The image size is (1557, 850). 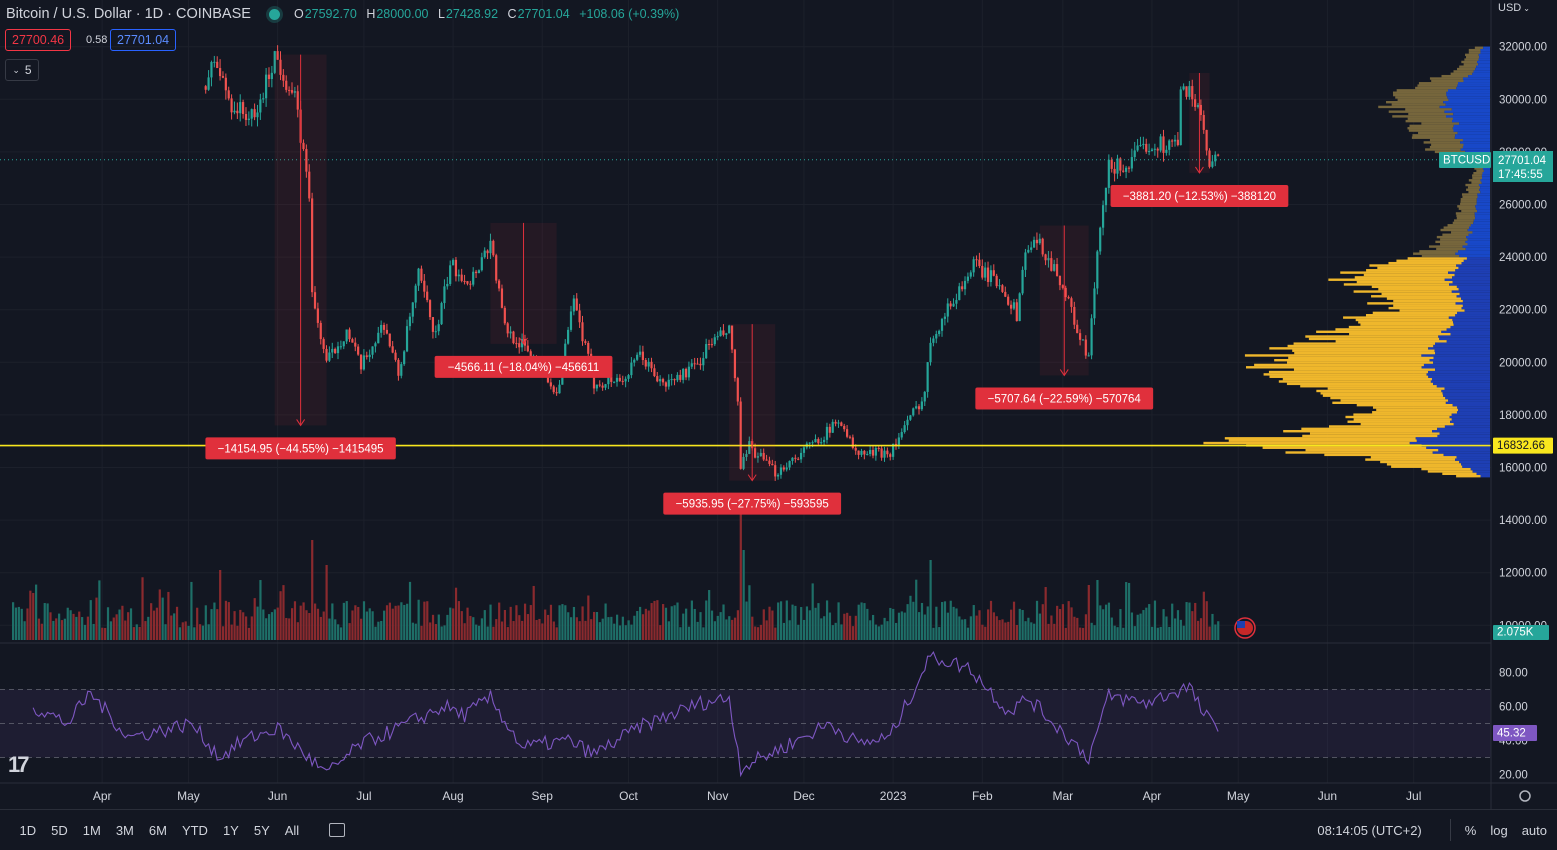 I want to click on rsi-value-tag-bg, so click(x=1515, y=733).